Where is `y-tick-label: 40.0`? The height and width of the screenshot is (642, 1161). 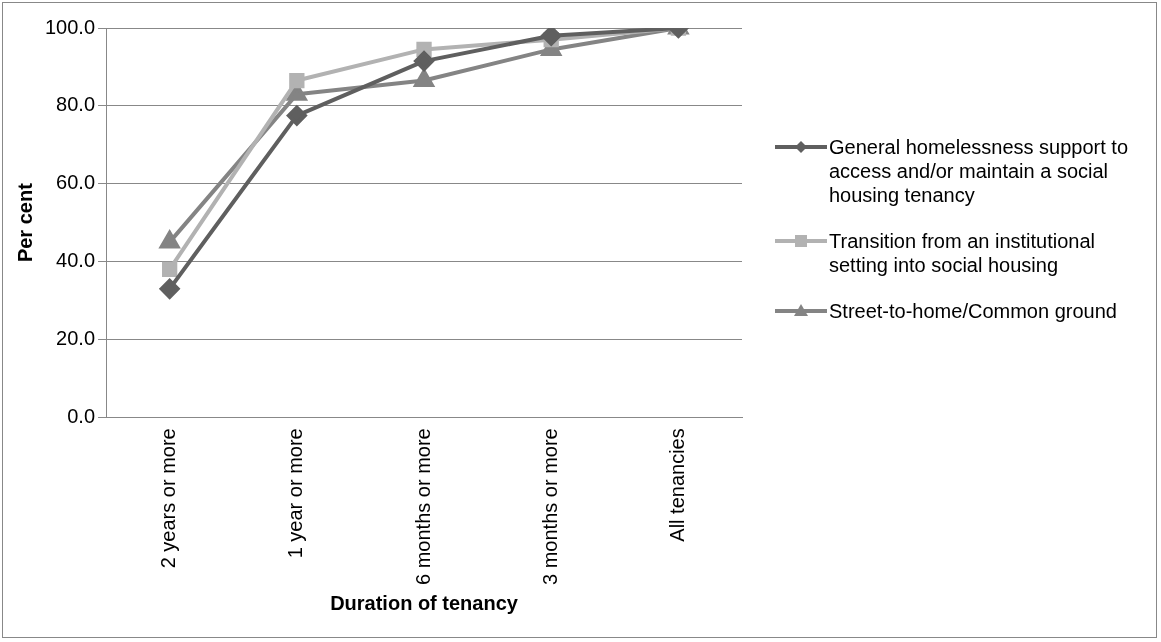 y-tick-label: 40.0 is located at coordinates (76, 260).